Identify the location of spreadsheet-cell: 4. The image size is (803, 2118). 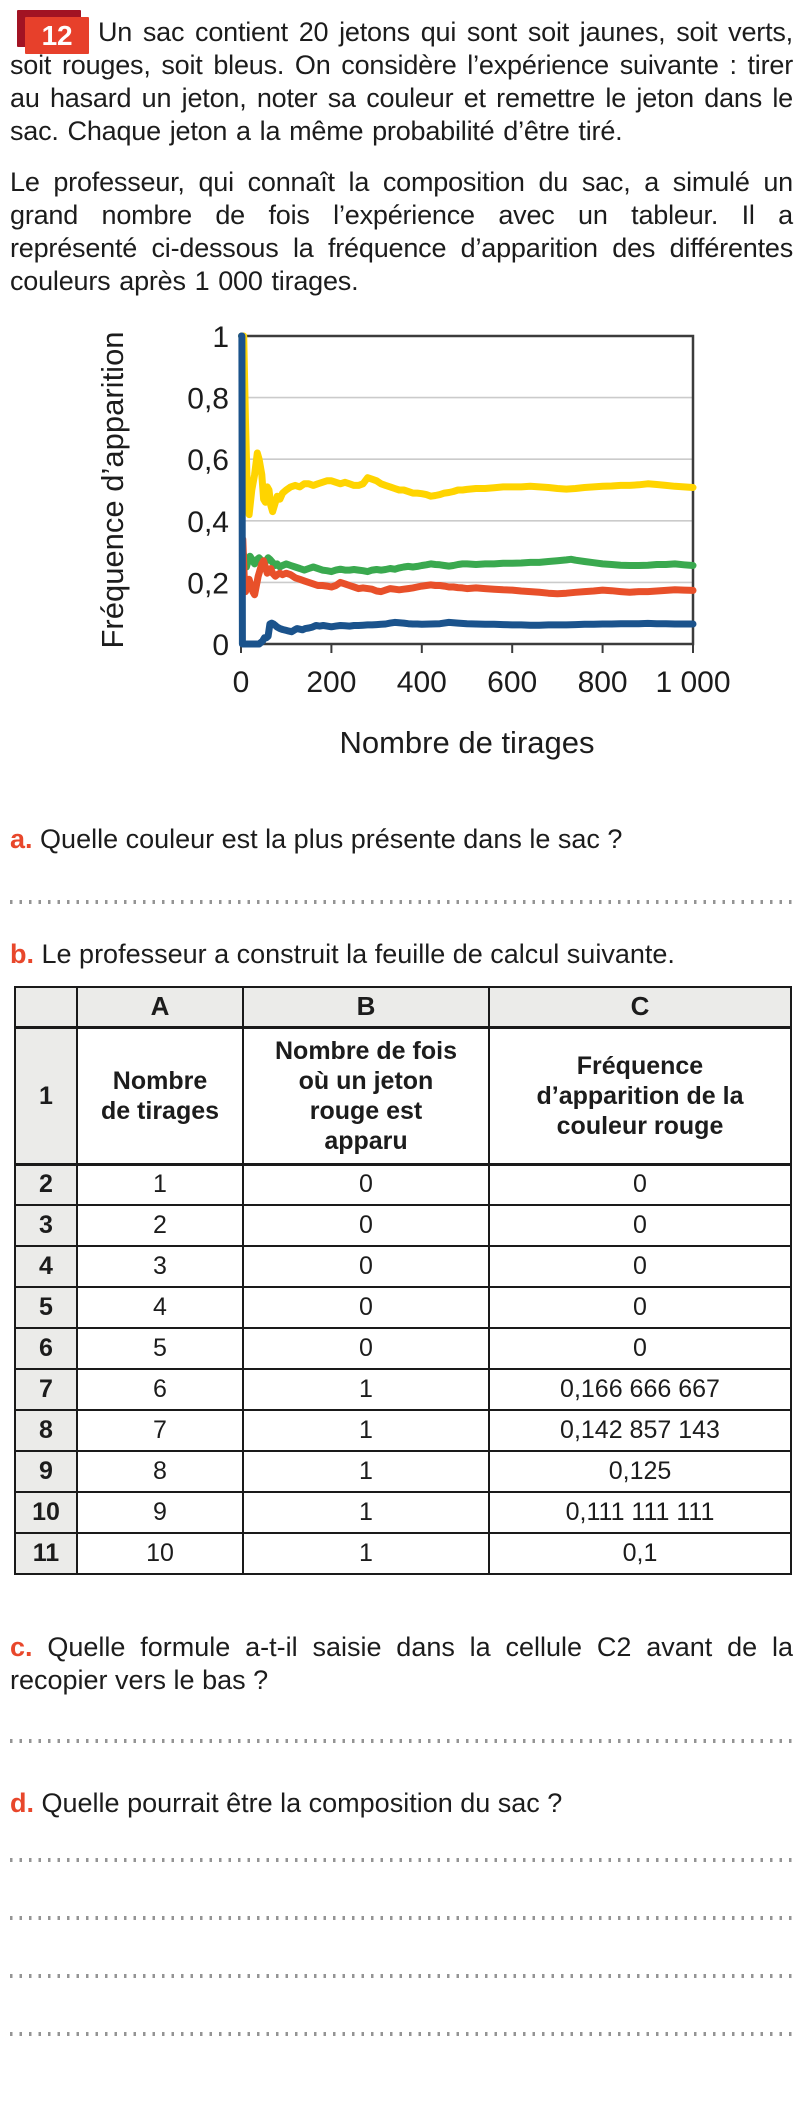
(160, 1307).